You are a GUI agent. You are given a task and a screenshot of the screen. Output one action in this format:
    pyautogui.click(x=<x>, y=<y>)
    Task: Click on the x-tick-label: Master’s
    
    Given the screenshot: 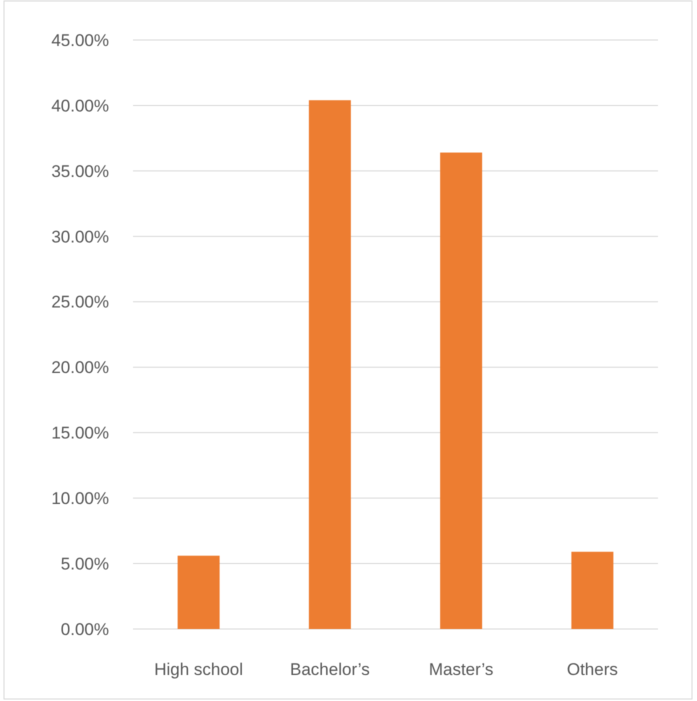 What is the action you would take?
    pyautogui.click(x=461, y=669)
    